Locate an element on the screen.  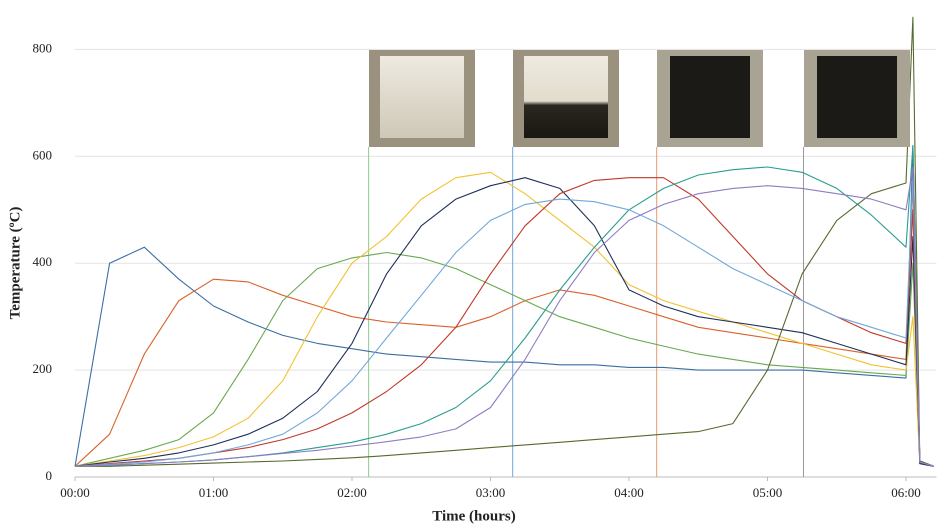
x-tick-label: 03:00 is located at coordinates (491, 492).